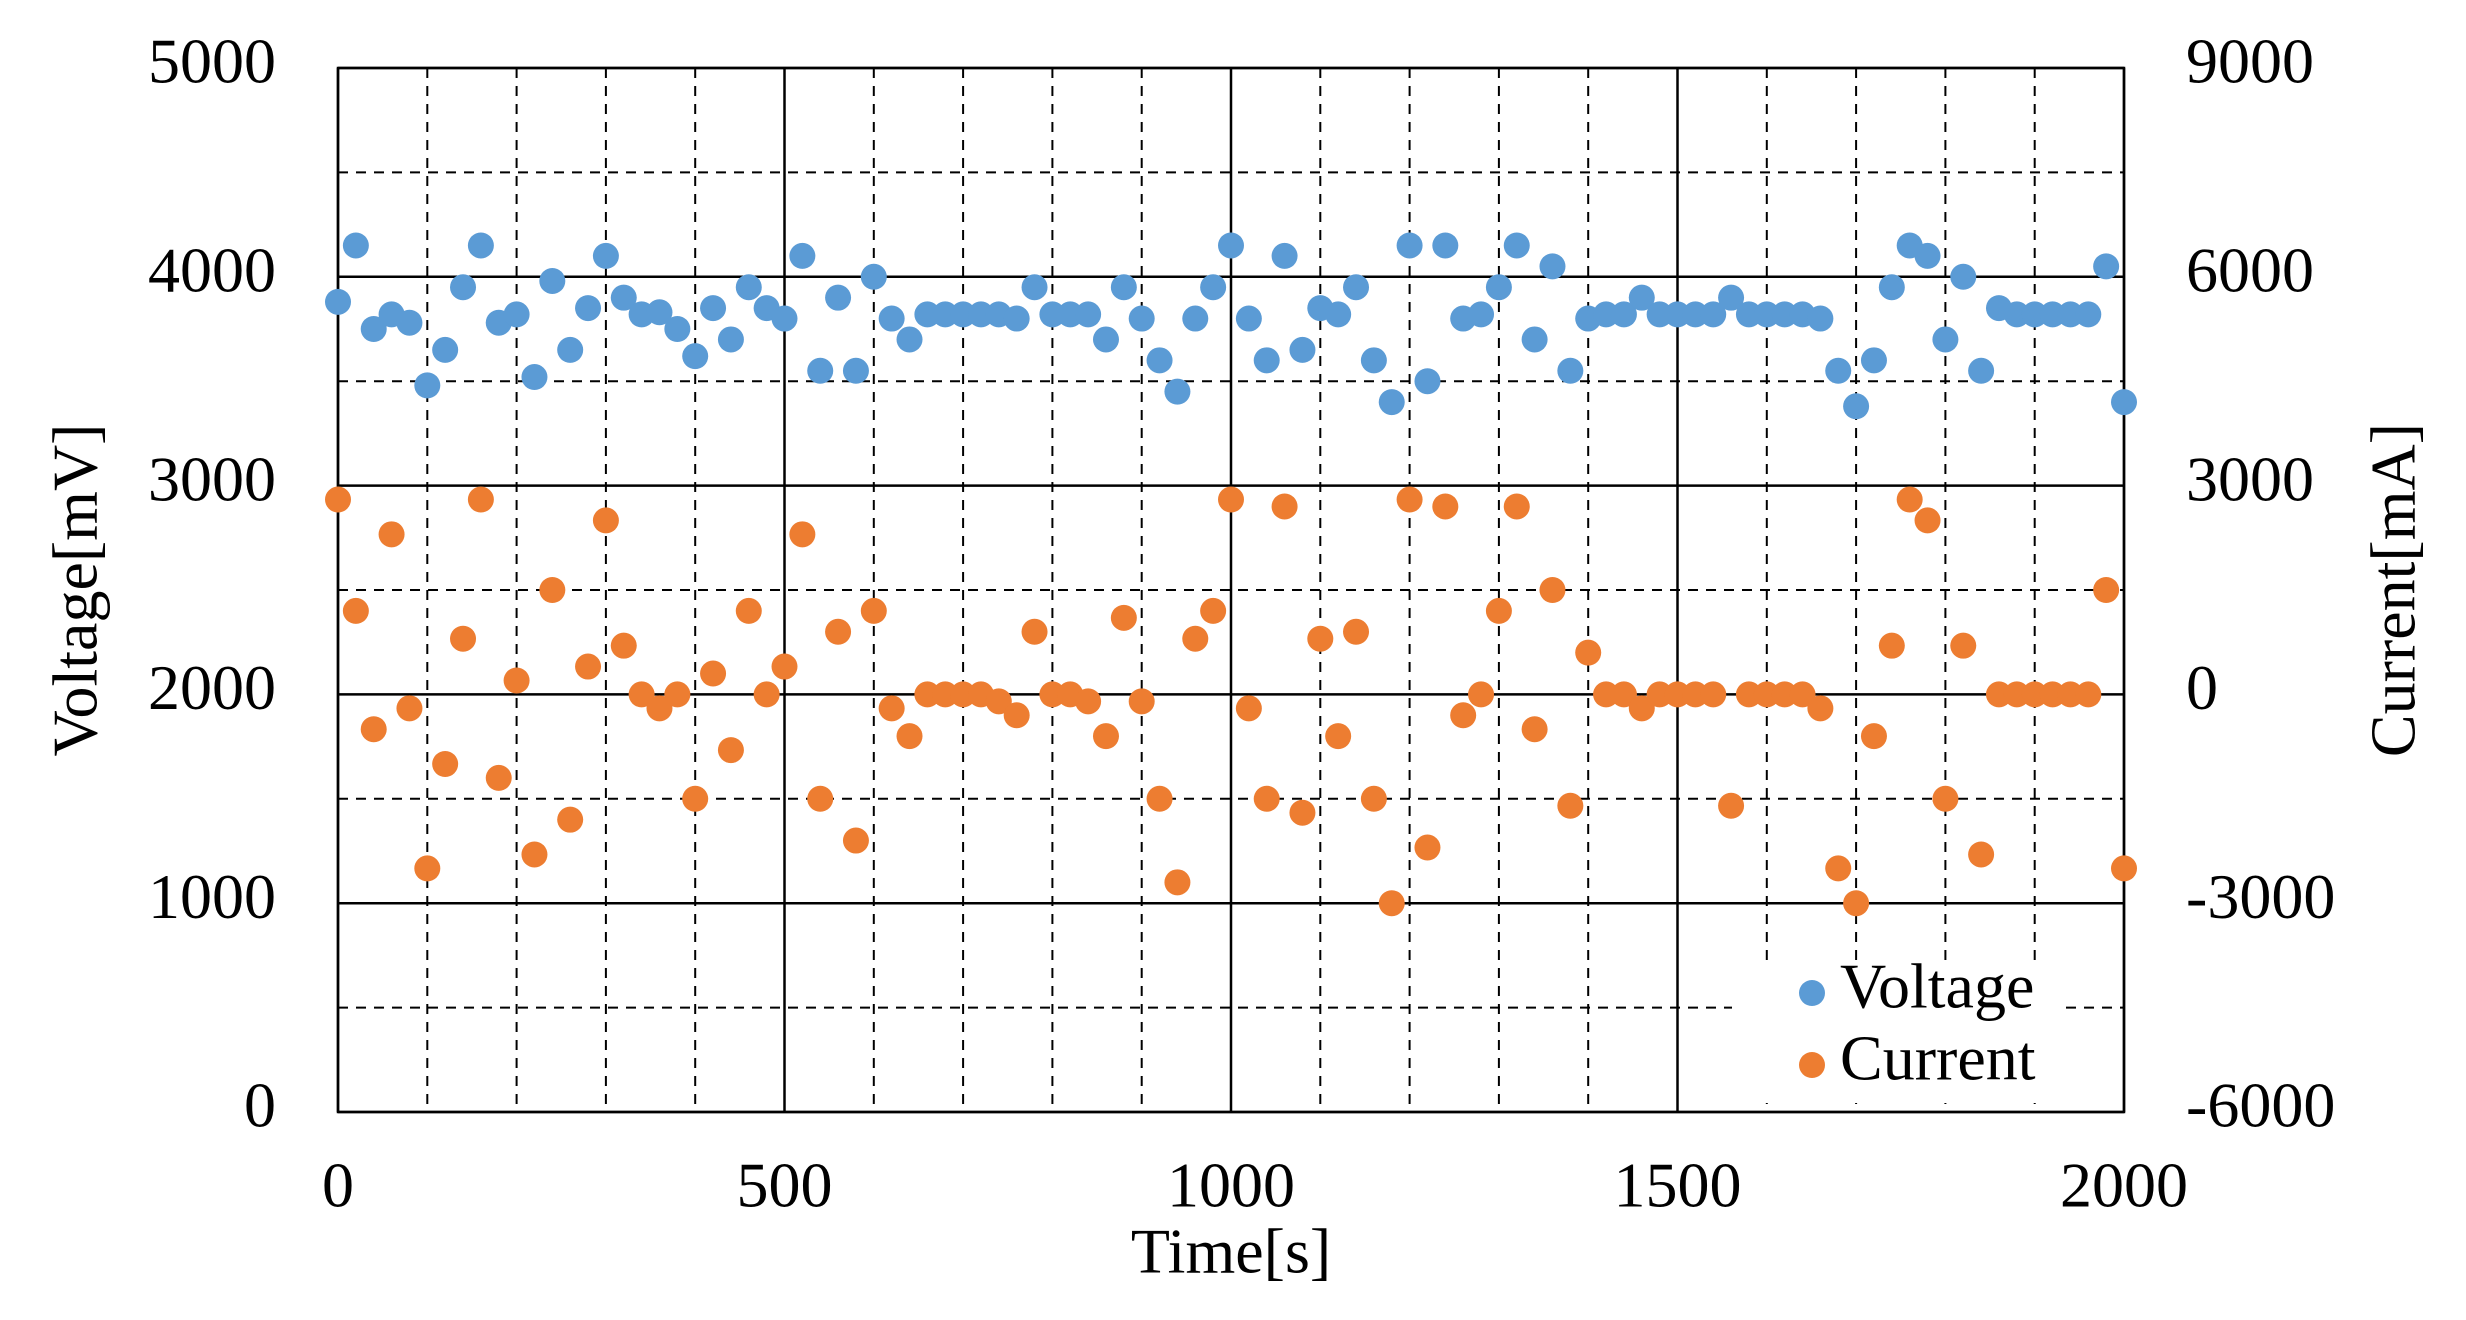 The image size is (2466, 1320). Describe the element at coordinates (212, 687) in the screenshot. I see `y-tick-label: 2000` at that location.